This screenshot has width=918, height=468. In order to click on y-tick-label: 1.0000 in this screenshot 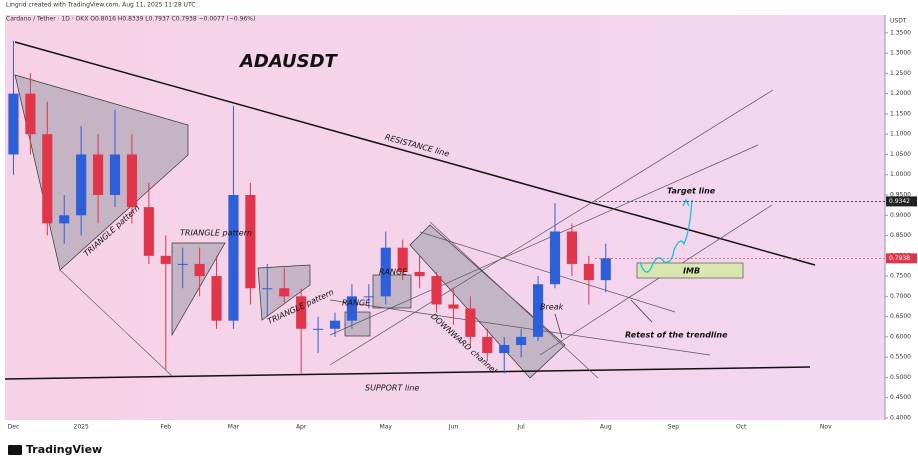, I will do `click(900, 174)`.